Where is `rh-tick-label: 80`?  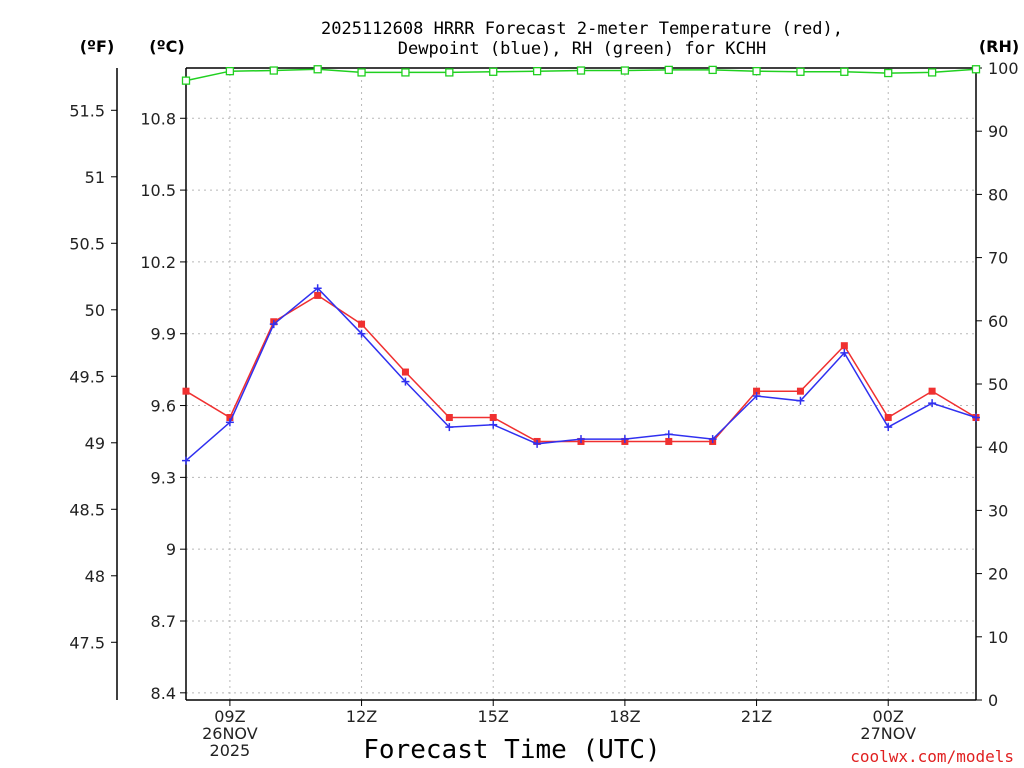 rh-tick-label: 80 is located at coordinates (998, 194).